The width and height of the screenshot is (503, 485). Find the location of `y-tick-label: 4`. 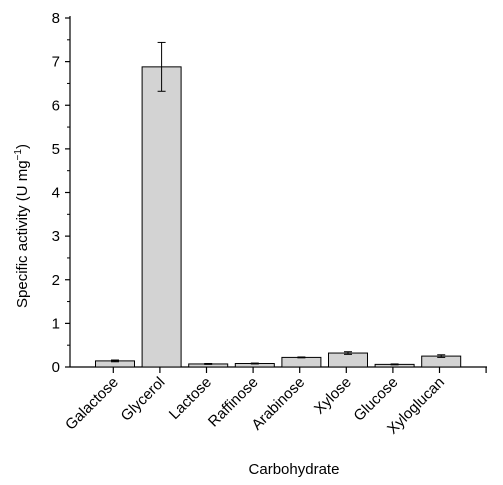

y-tick-label: 4 is located at coordinates (56, 193).